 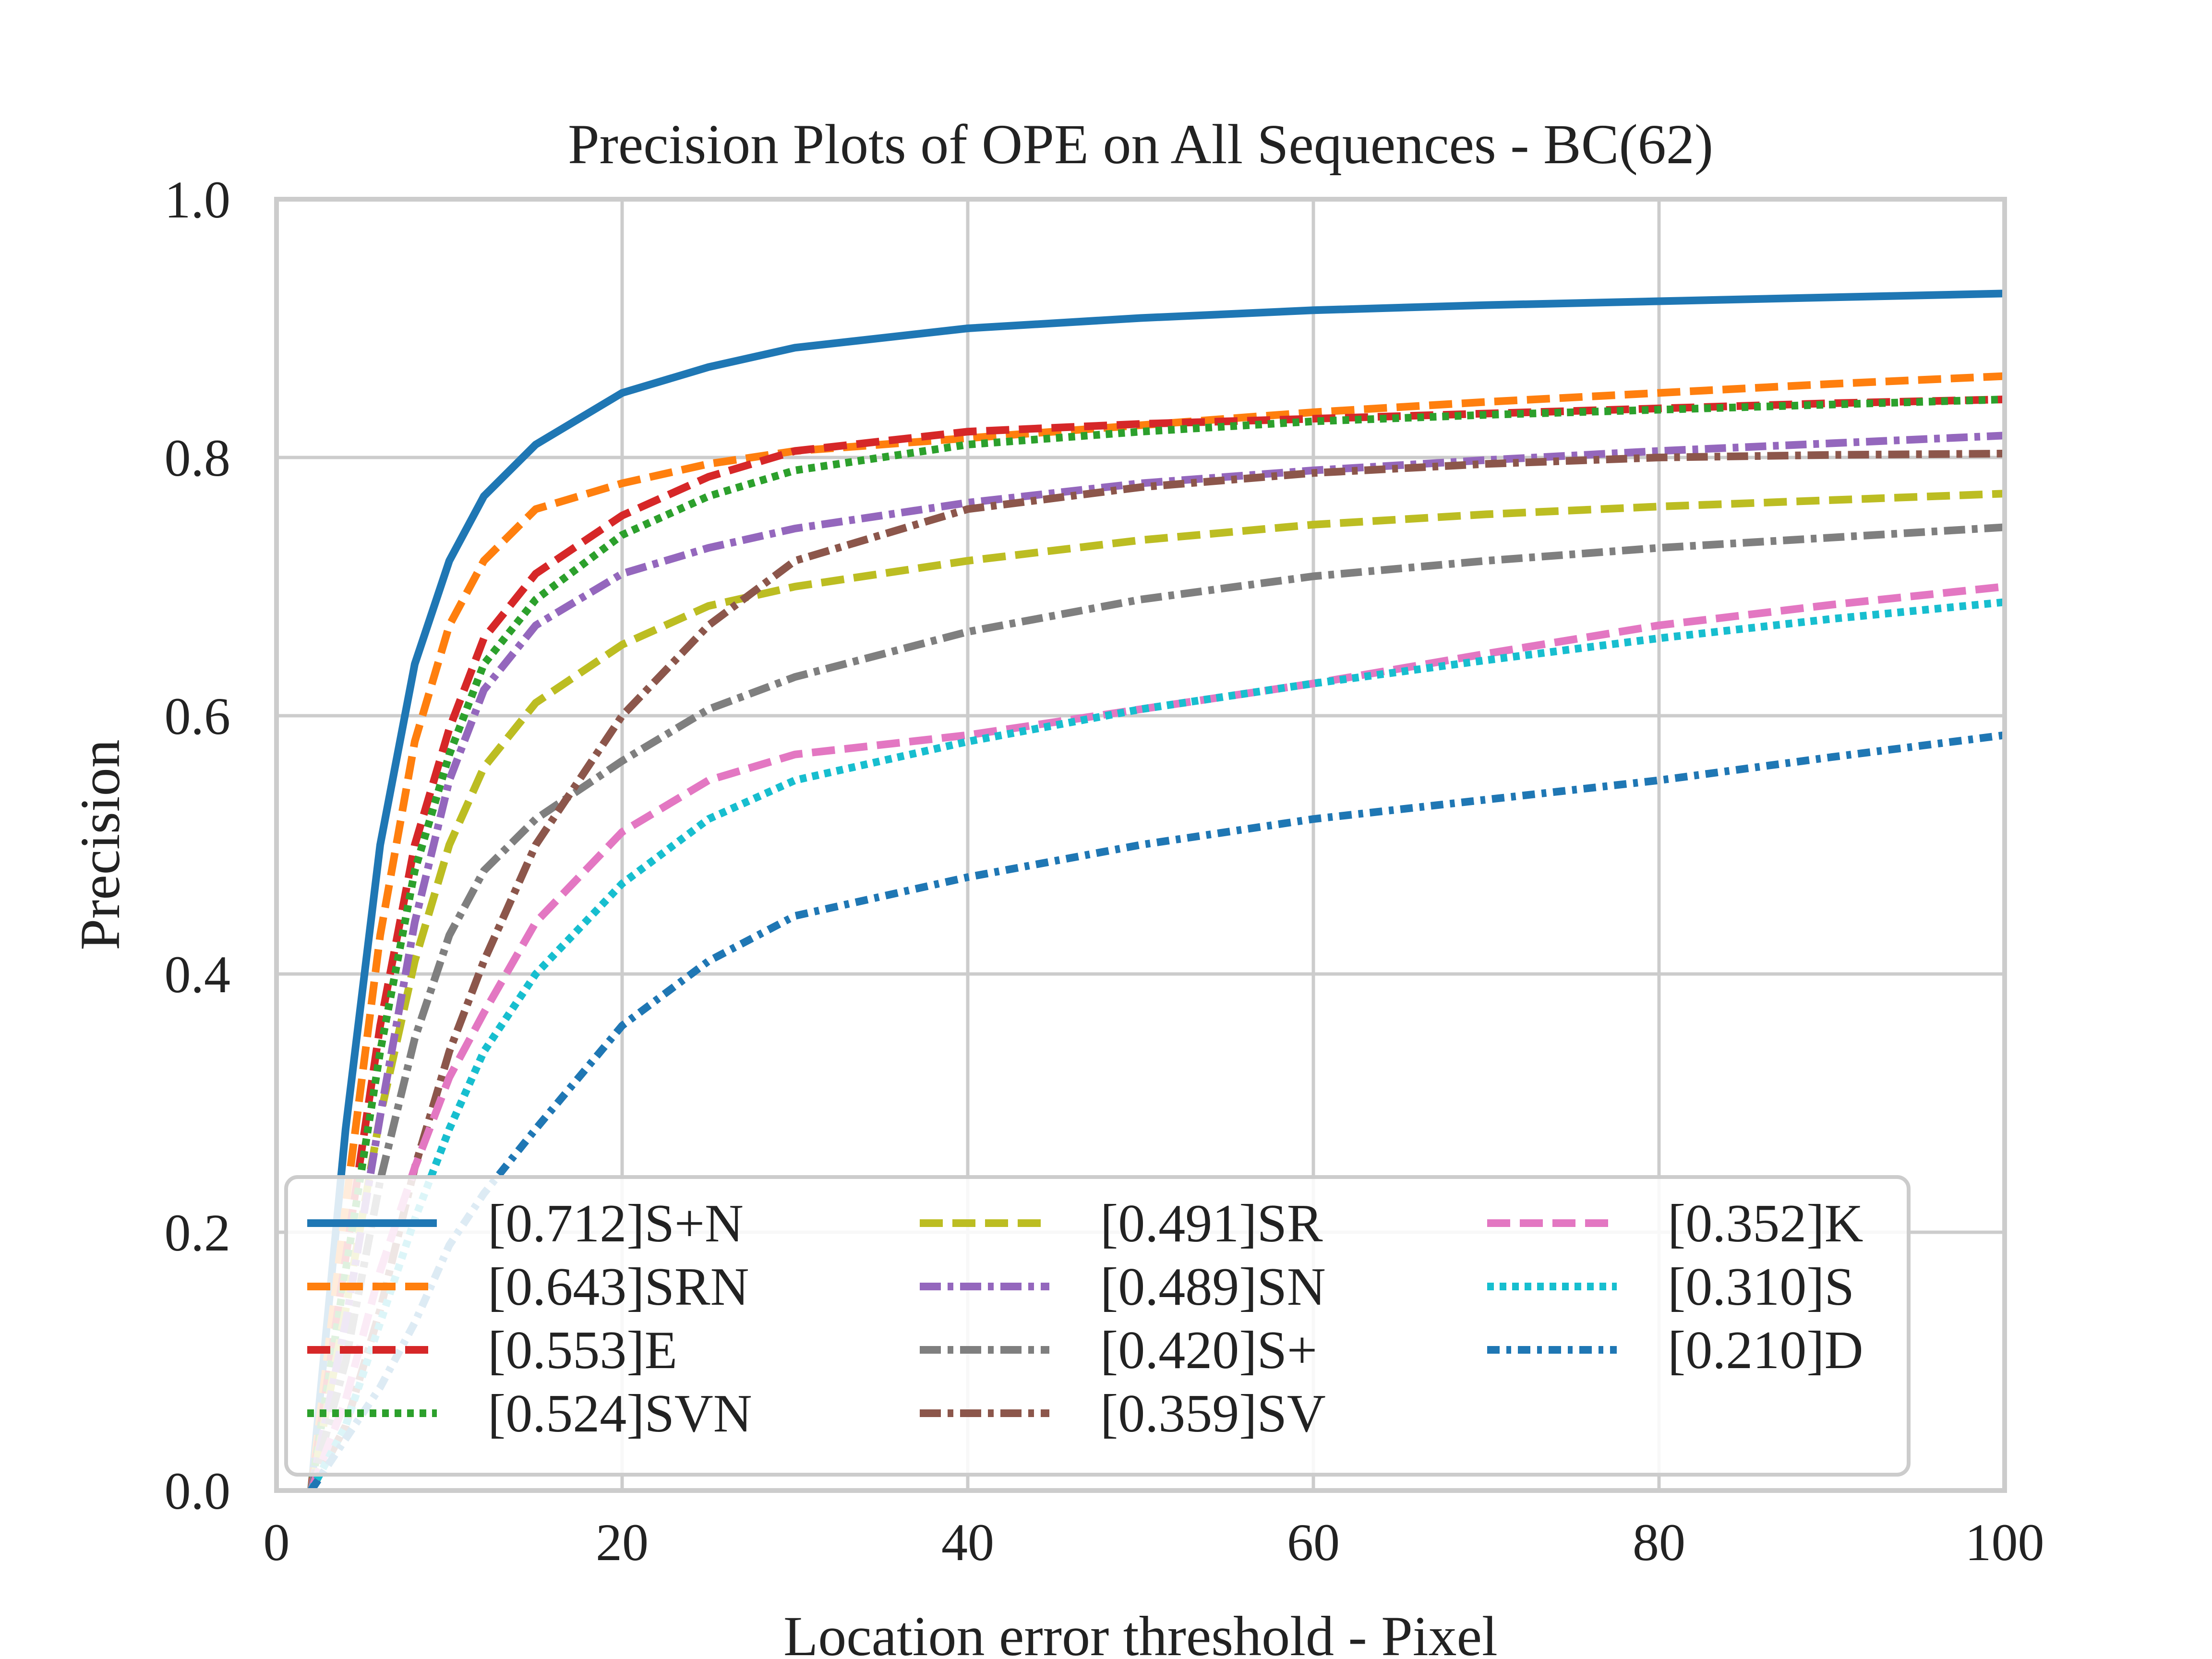 I want to click on legend-label: [0.643]SRN, so click(x=618, y=1287).